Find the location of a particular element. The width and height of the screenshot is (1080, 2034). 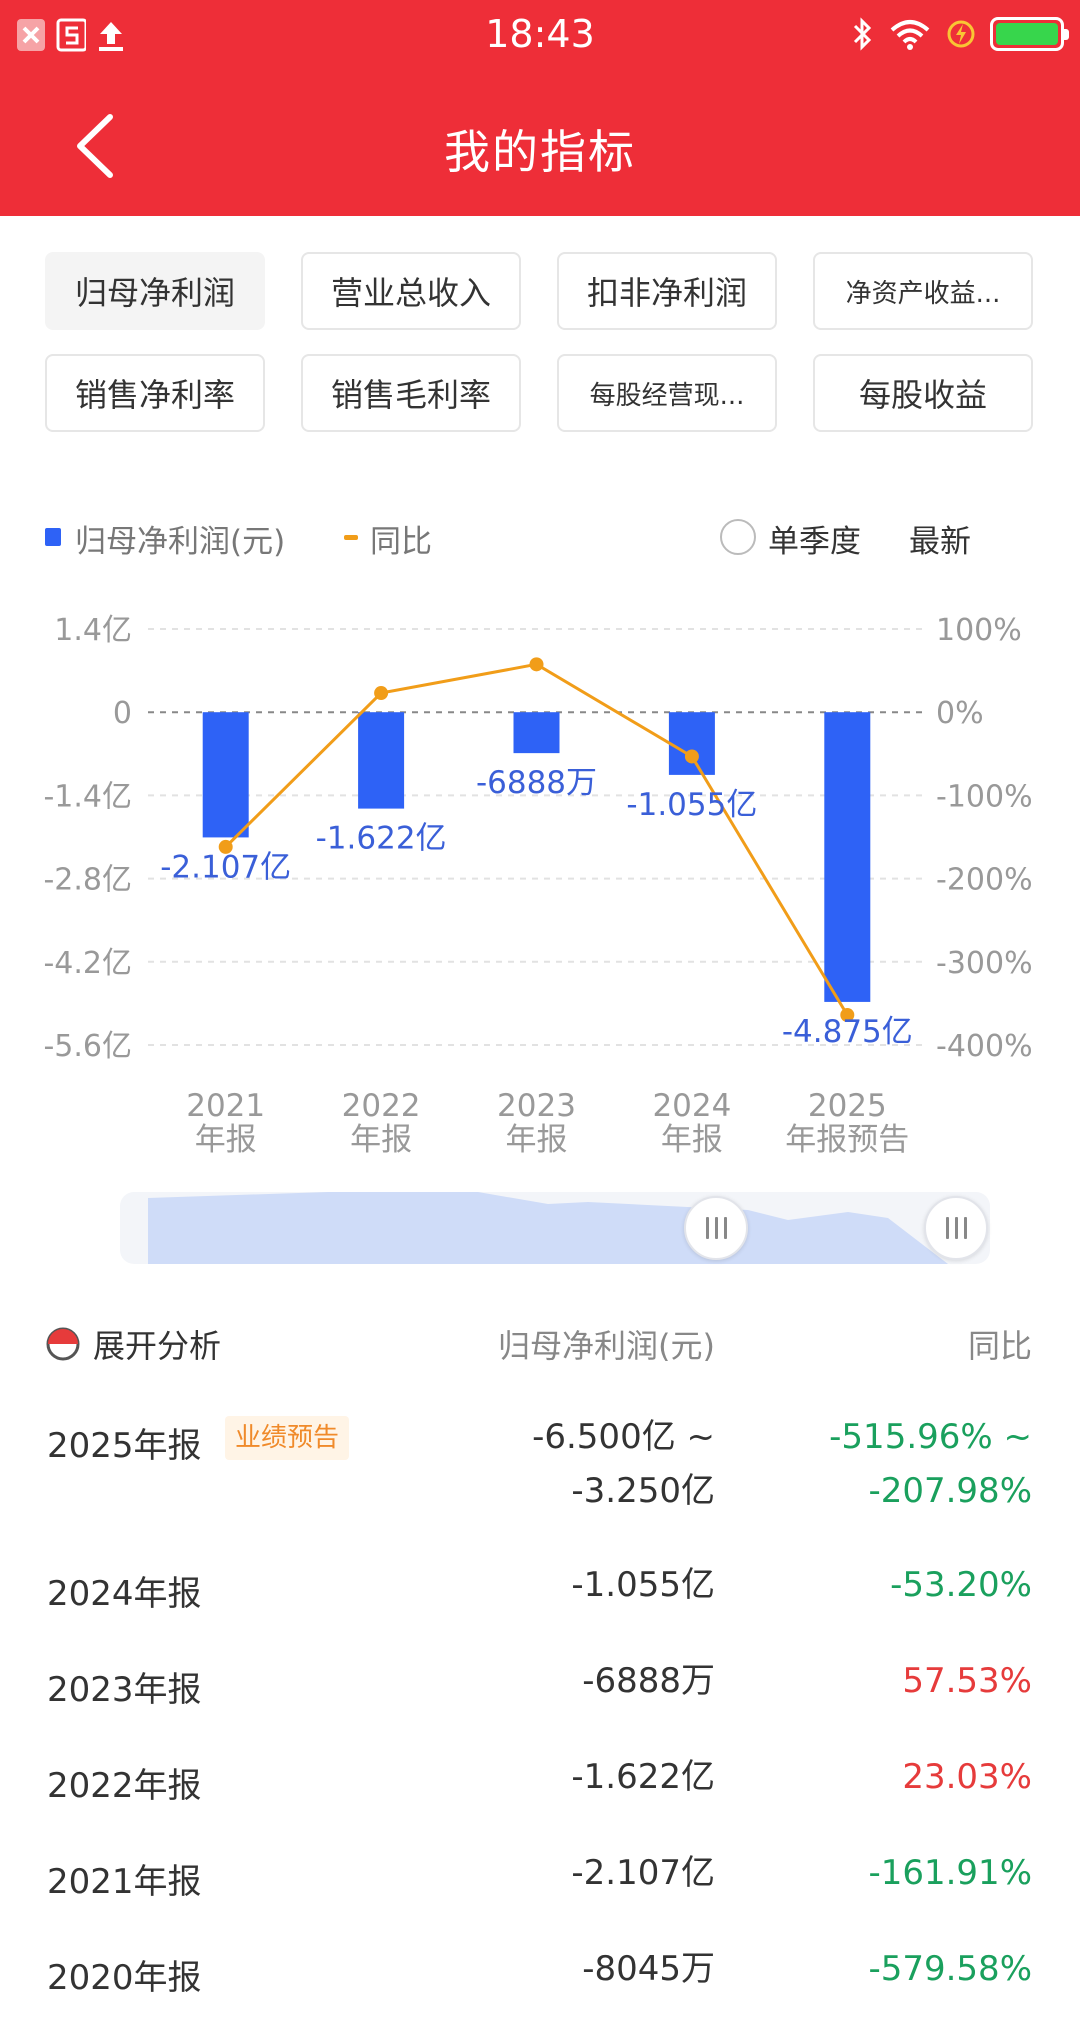

legend-line-label: 同比 is located at coordinates (401, 542).